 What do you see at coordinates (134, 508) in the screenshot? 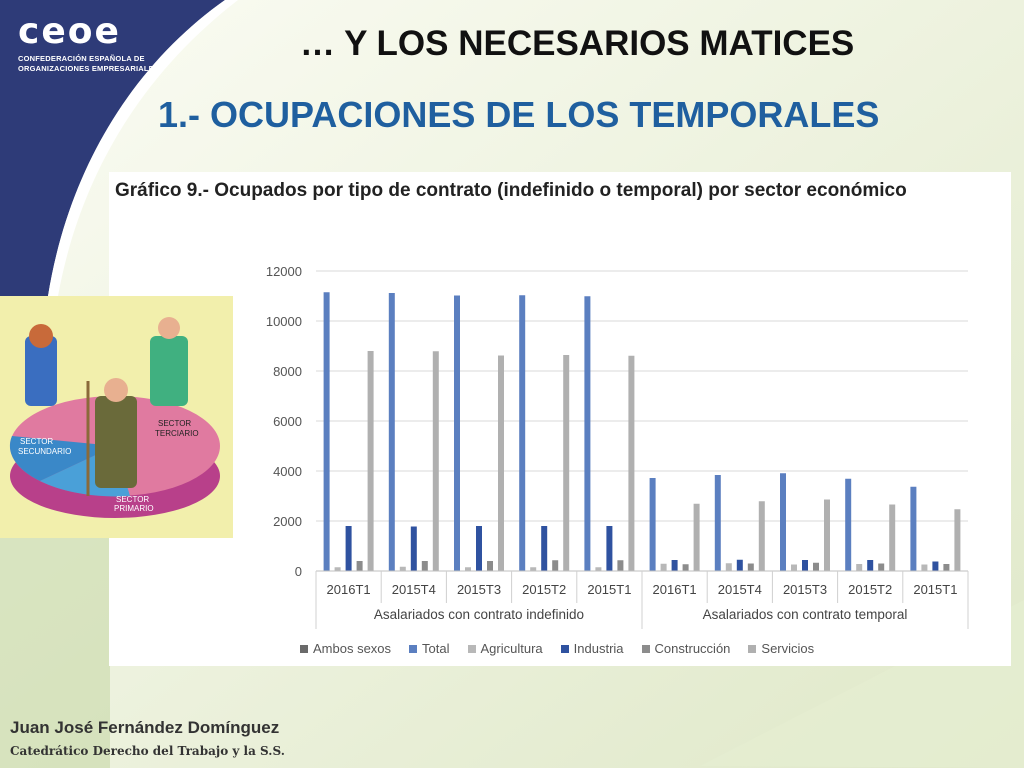
I see `svg-text: PRIMARIO` at bounding box center [134, 508].